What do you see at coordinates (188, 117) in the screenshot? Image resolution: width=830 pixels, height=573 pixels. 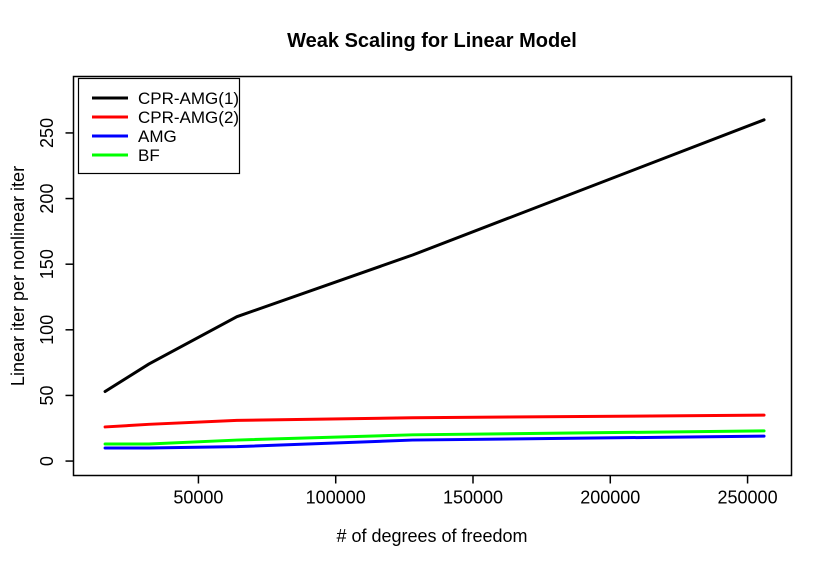 I see `legend-label-cpr-amg-2: CPR-AMG(2)` at bounding box center [188, 117].